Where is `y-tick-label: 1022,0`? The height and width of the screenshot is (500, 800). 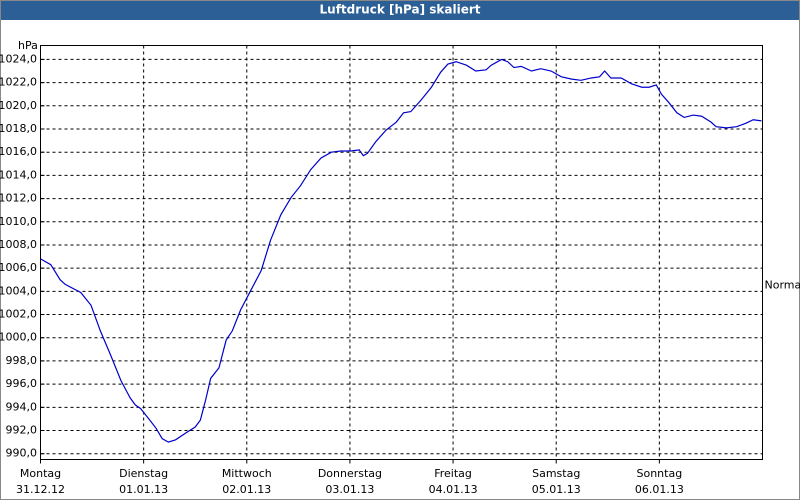
y-tick-label: 1022,0 is located at coordinates (18, 82).